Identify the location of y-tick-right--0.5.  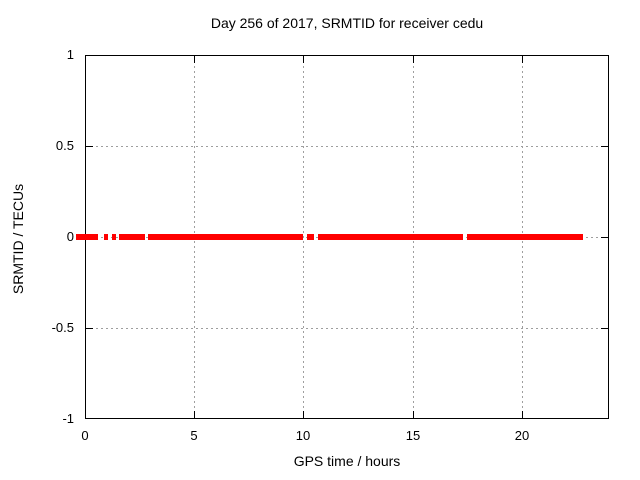
(604, 328).